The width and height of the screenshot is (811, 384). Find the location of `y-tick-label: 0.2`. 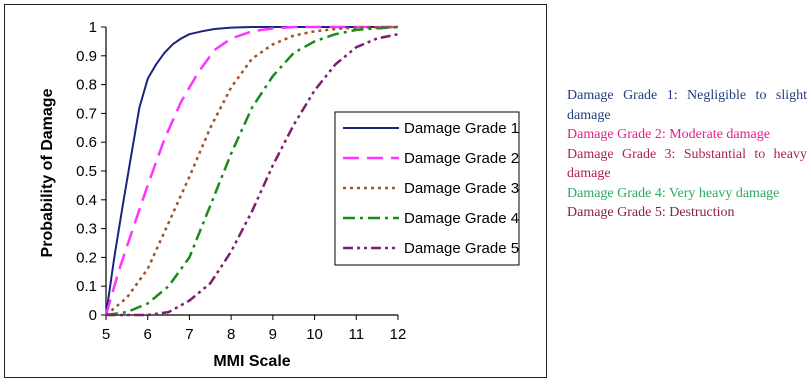

y-tick-label: 0.2 is located at coordinates (86, 257).